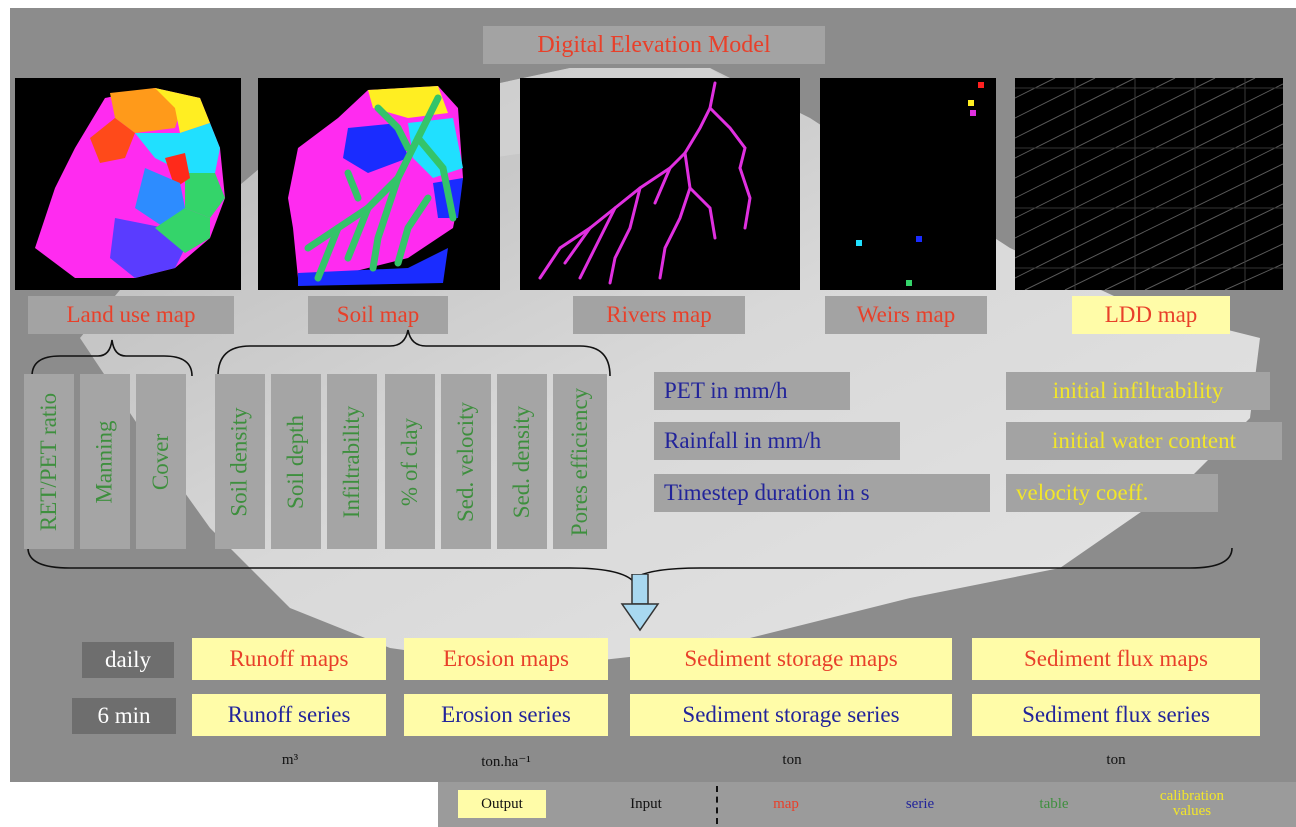 This screenshot has width=1296, height=827. What do you see at coordinates (289, 715) in the screenshot?
I see `runoff-series-output: Runoff series` at bounding box center [289, 715].